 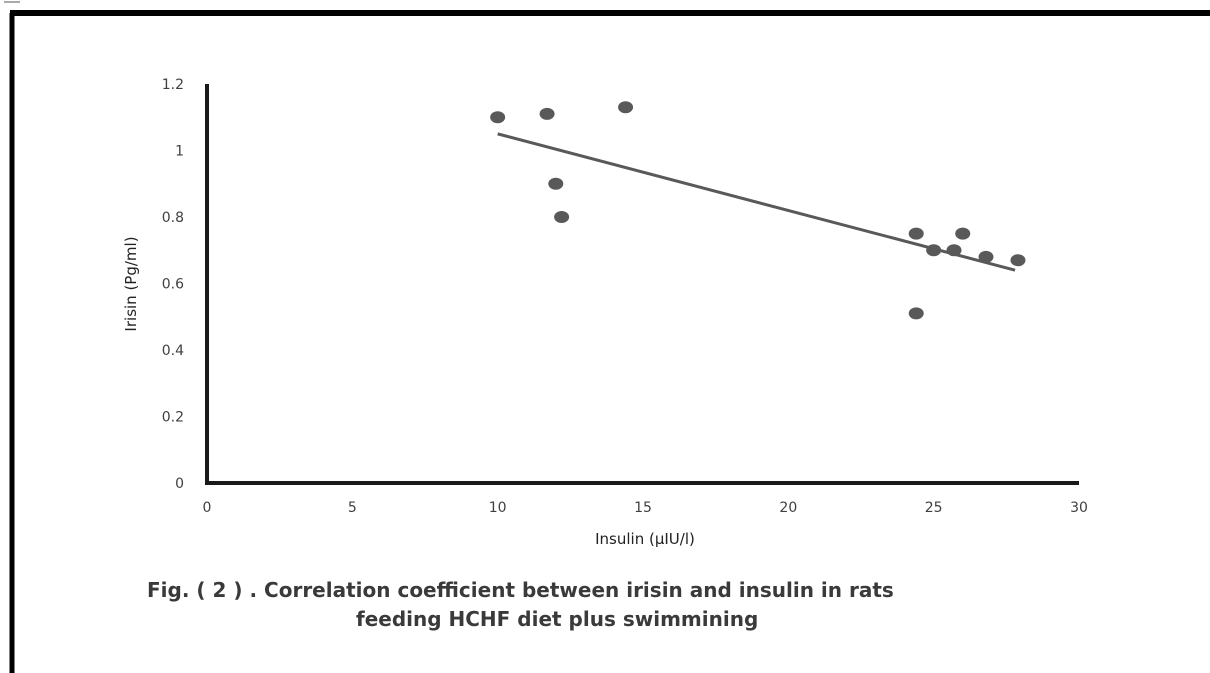 I want to click on y-tick-label: 1.2, so click(x=173, y=85).